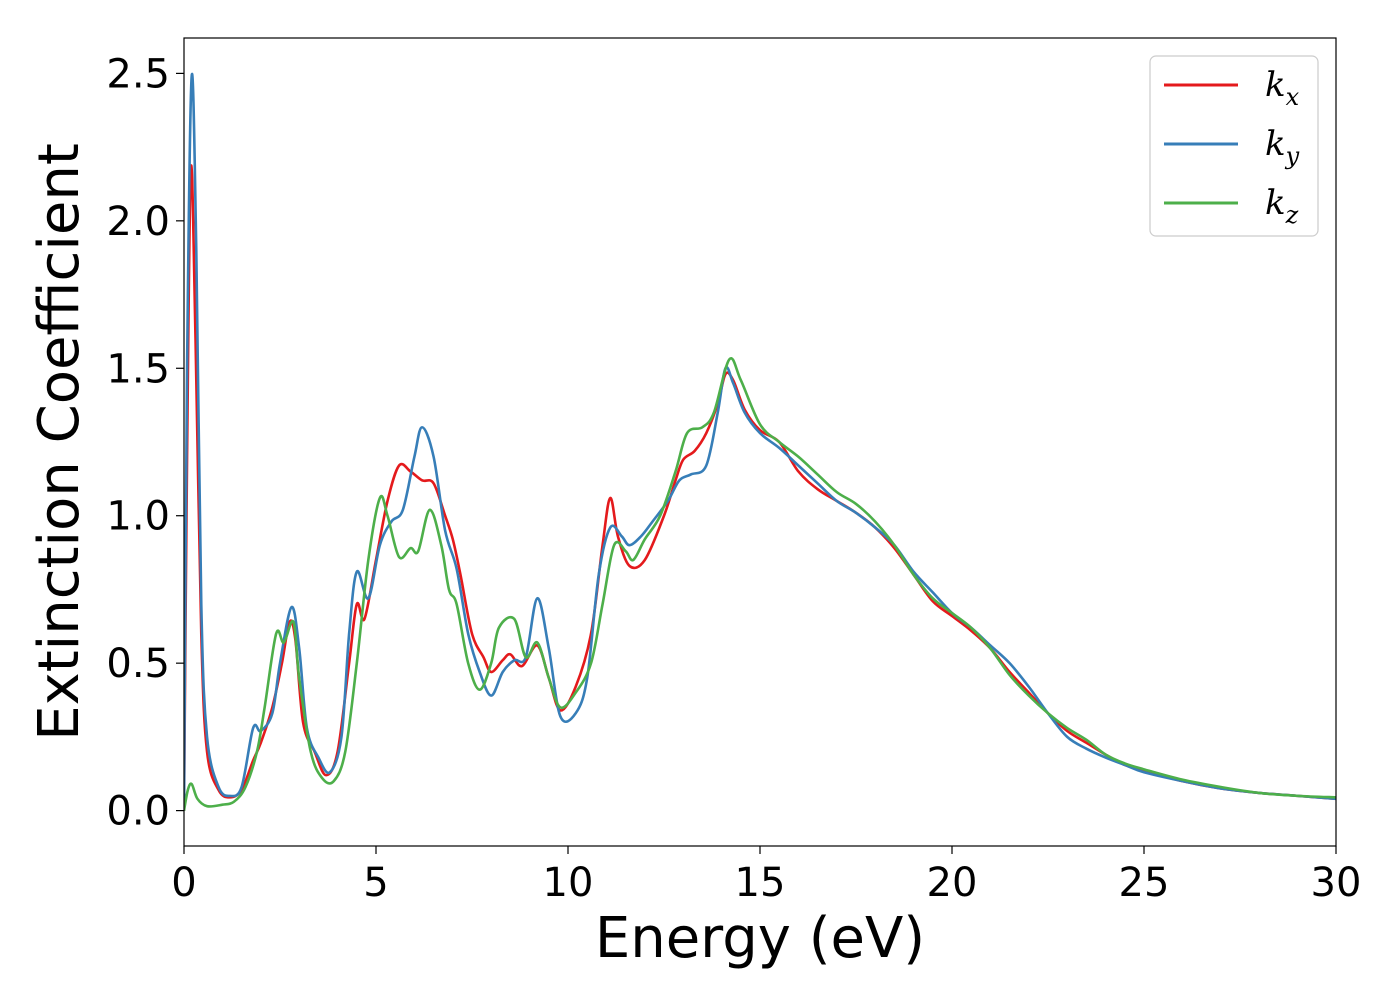  Describe the element at coordinates (138, 664) in the screenshot. I see `y-tick-label: 0.5` at that location.